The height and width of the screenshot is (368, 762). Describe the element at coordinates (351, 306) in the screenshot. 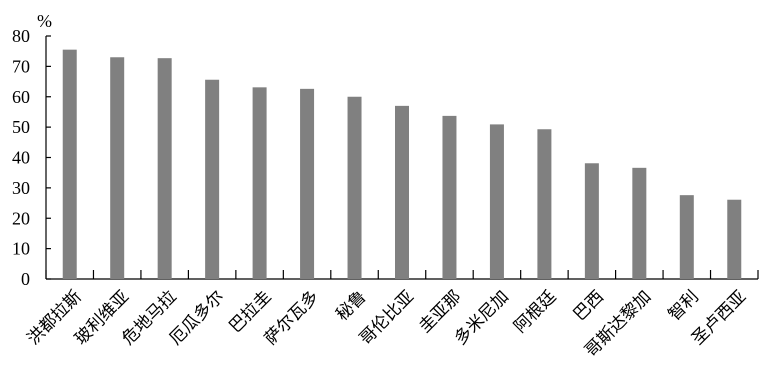

I see `x-category-label: 秘鲁` at that location.